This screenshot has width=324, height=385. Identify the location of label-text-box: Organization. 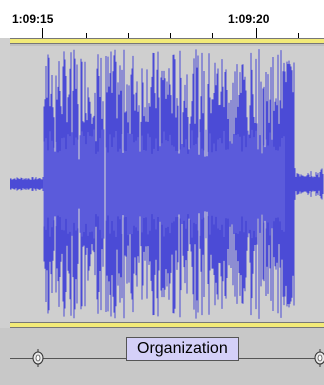
(182, 349).